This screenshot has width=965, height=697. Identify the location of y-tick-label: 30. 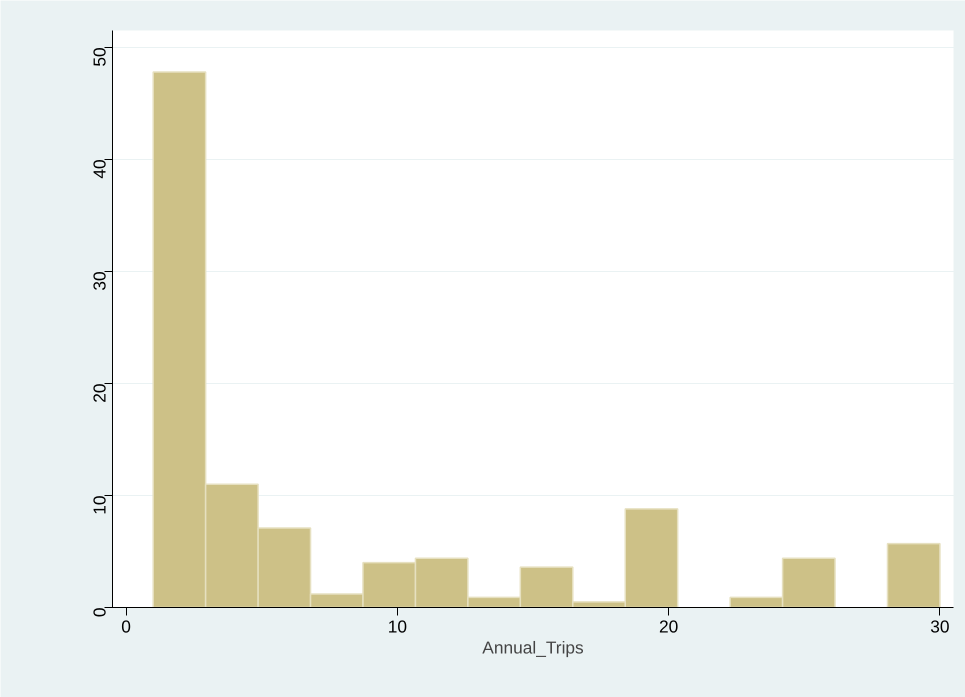
(100, 281).